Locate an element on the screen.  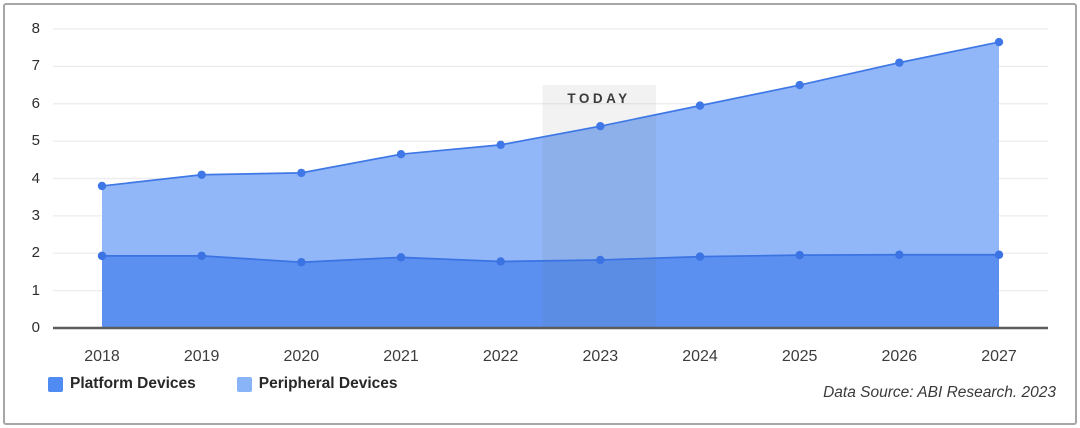
legend-label-peripheral-devices: Peripheral Devices is located at coordinates (328, 383).